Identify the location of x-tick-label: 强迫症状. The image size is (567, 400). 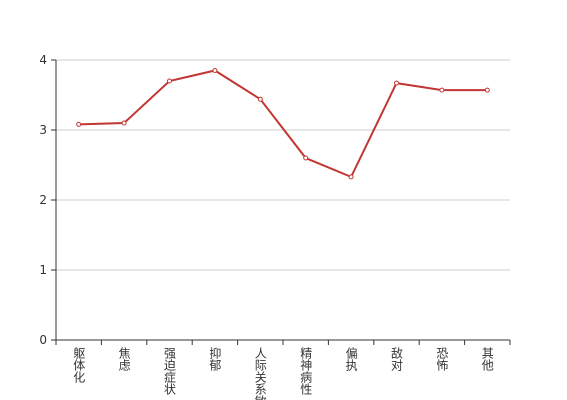
(170, 371).